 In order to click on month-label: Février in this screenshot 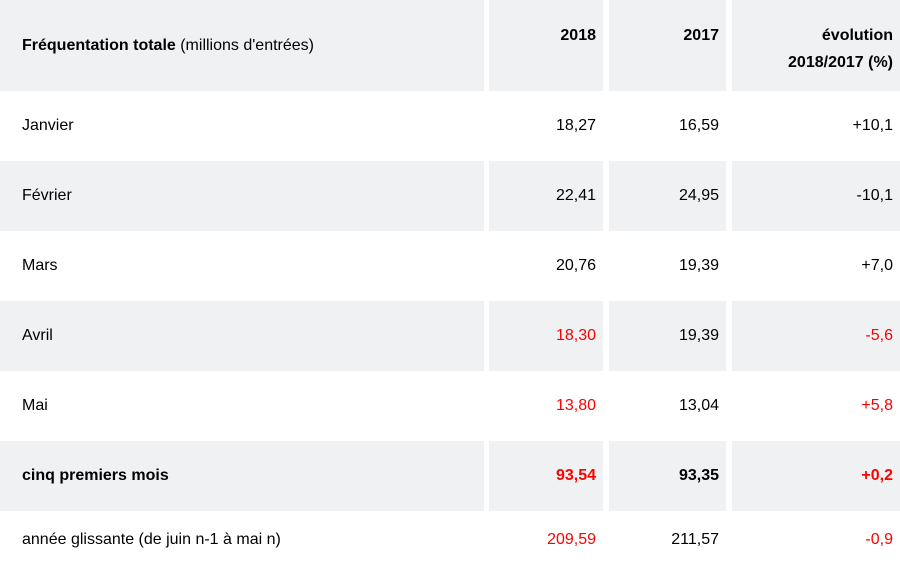, I will do `click(242, 196)`.